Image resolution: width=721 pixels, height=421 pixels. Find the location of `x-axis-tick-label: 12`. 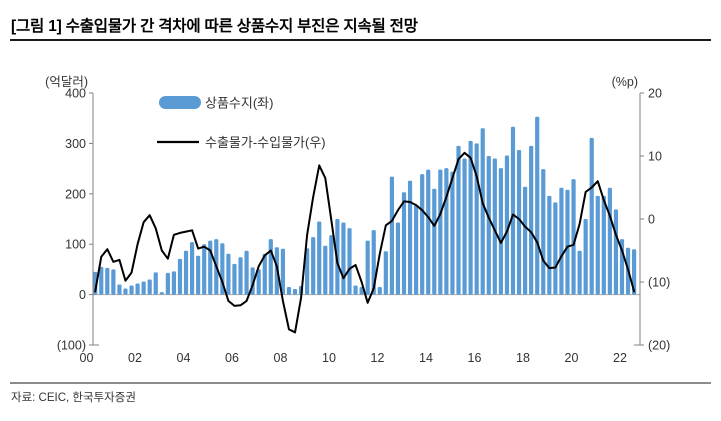

x-axis-tick-label: 12 is located at coordinates (378, 358).